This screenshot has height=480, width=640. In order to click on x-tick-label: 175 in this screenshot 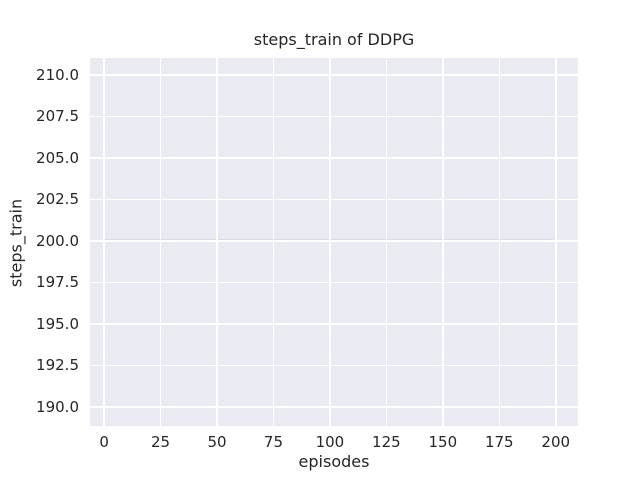, I will do `click(499, 442)`.